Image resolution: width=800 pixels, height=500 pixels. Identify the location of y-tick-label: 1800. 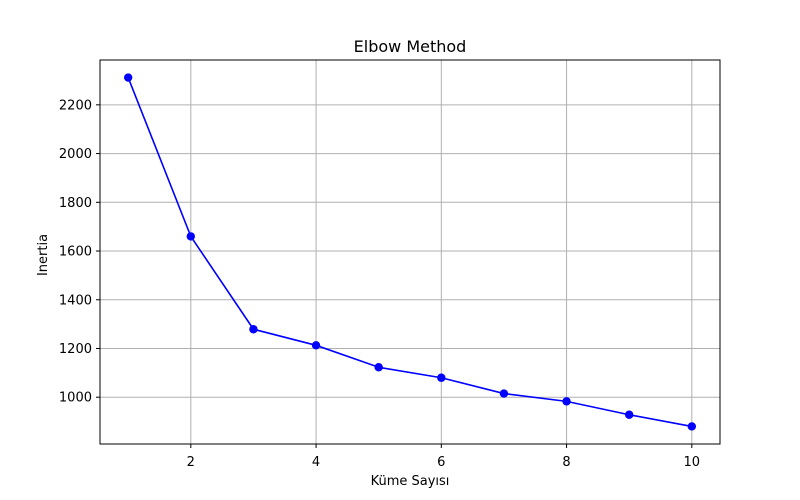
(75, 203).